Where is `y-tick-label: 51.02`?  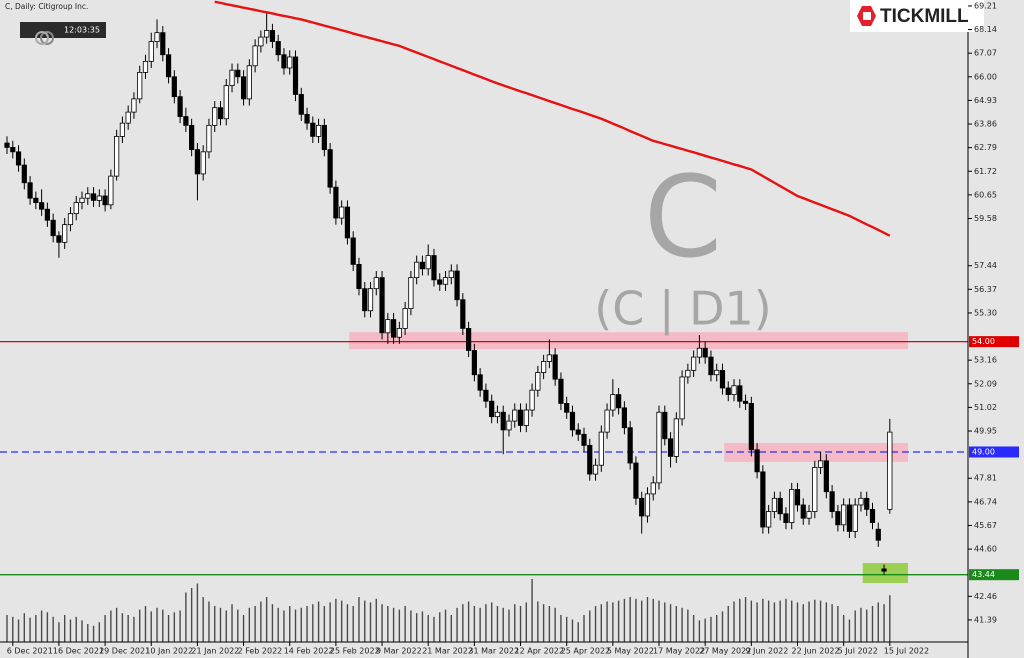 y-tick-label: 51.02 is located at coordinates (985, 407).